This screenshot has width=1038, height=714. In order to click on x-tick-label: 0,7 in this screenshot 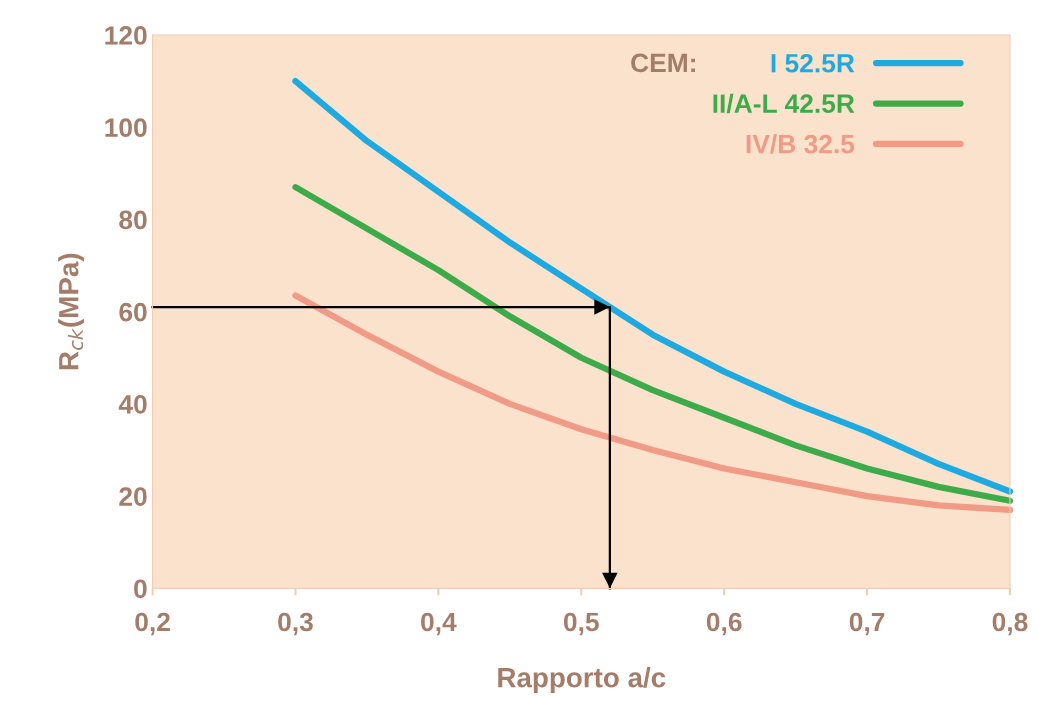, I will do `click(867, 624)`.